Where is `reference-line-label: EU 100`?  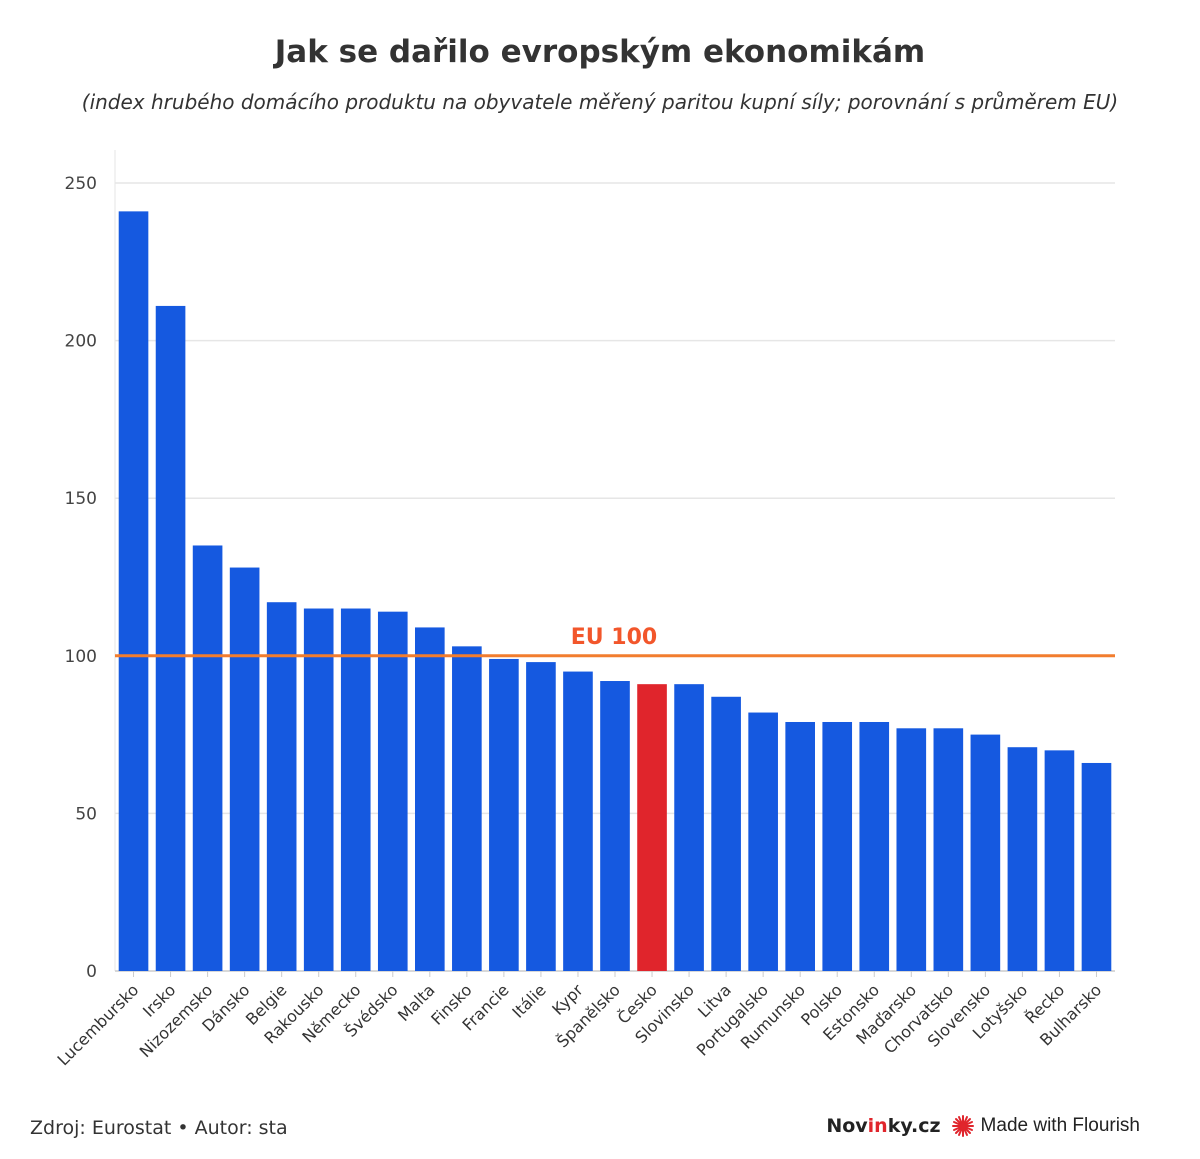
reference-line-label: EU 100 is located at coordinates (614, 637).